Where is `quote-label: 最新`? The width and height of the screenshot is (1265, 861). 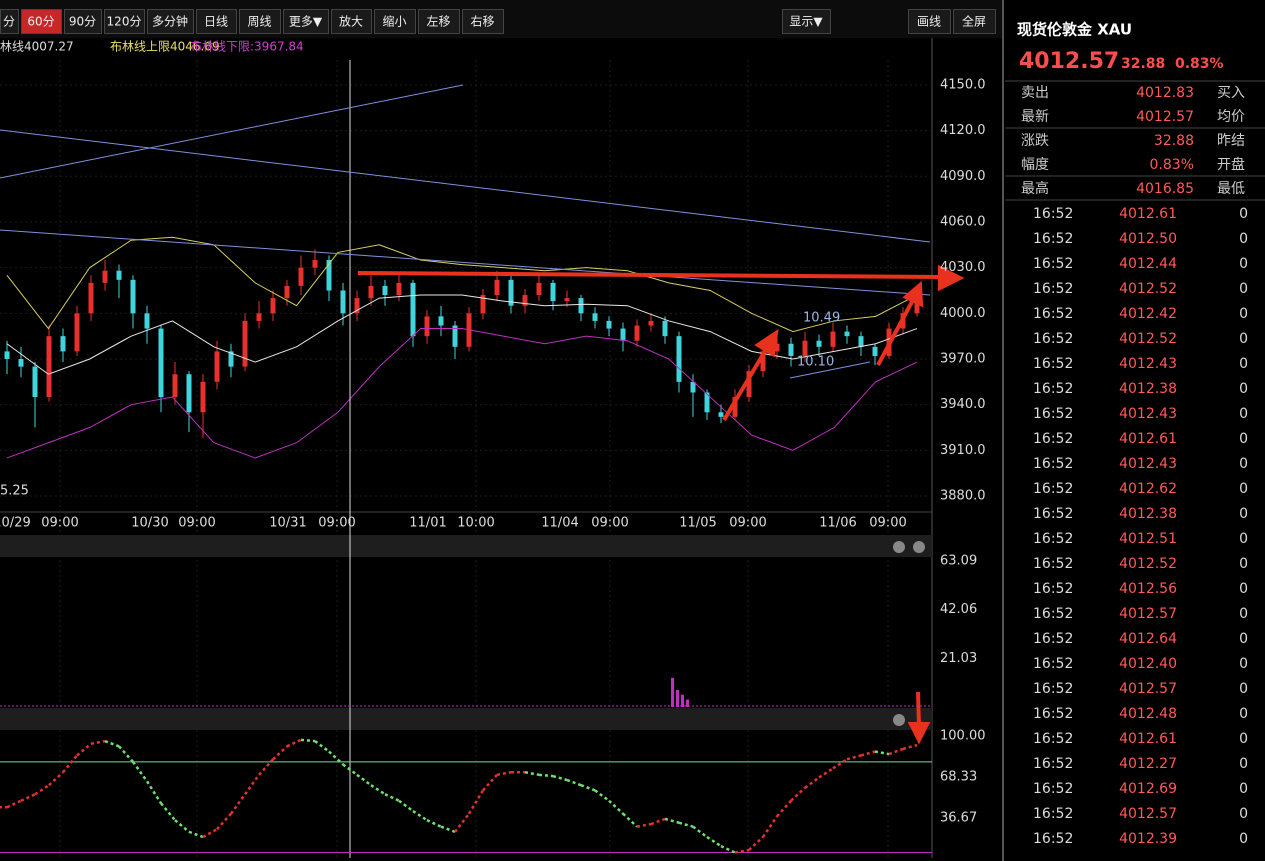
quote-label: 最新 is located at coordinates (1035, 117).